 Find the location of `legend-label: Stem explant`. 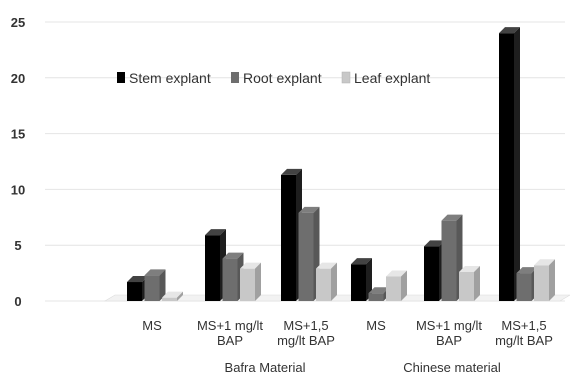

legend-label: Stem explant is located at coordinates (170, 78).